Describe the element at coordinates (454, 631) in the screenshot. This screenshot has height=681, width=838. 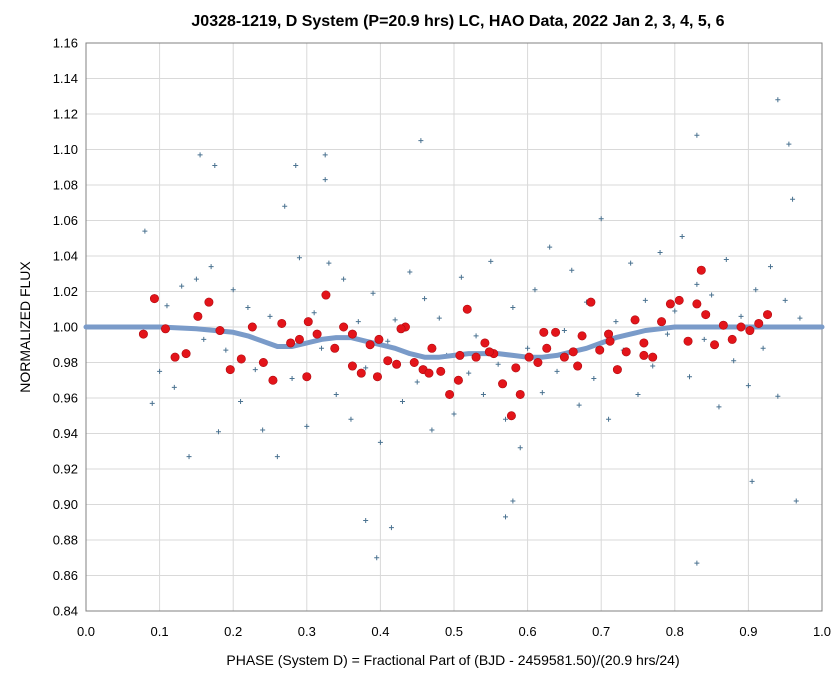
I see `x-tick-label: 0.5` at that location.